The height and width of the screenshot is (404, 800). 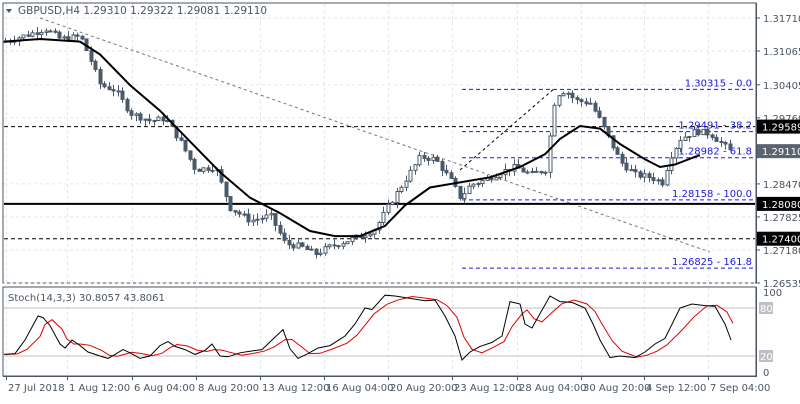 What do you see at coordinates (766, 357) in the screenshot?
I see `svg-text: 20` at bounding box center [766, 357].